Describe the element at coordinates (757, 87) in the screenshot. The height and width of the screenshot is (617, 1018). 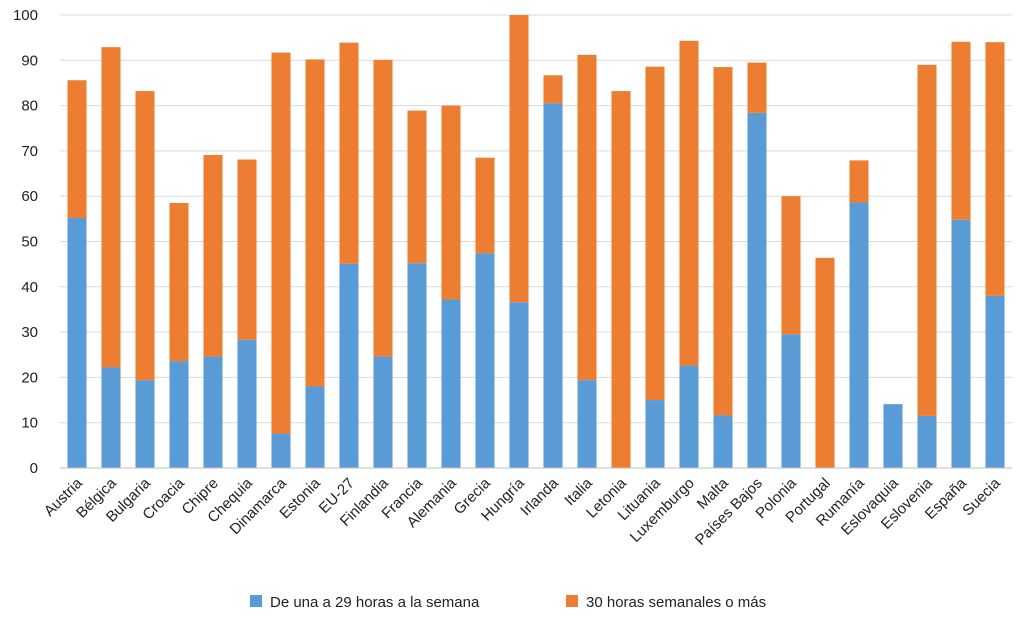
I see `bar-países-bajos-series-2` at that location.